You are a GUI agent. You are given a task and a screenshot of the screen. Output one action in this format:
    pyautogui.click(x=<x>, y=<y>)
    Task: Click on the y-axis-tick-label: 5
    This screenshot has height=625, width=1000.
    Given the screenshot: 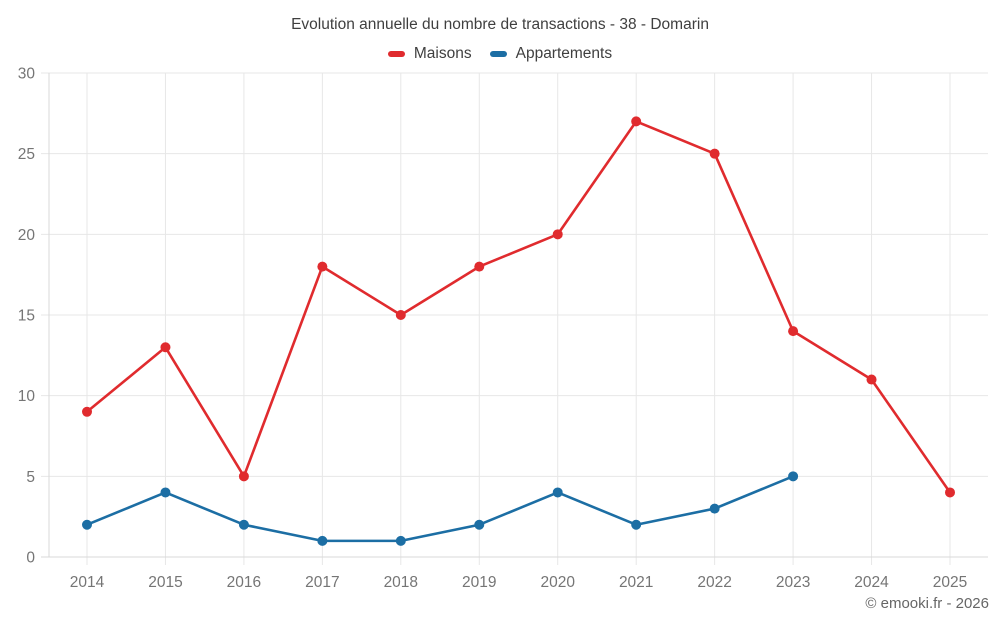 What is the action you would take?
    pyautogui.click(x=30, y=477)
    